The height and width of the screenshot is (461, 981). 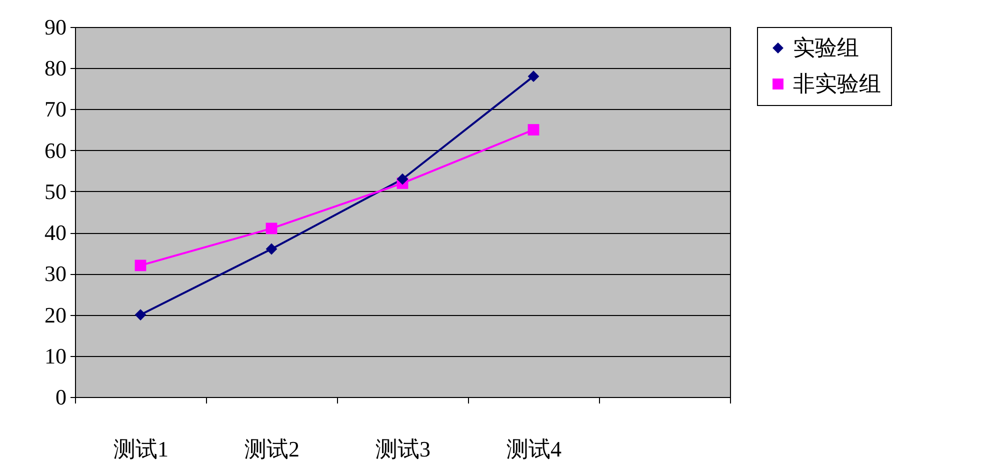 What do you see at coordinates (55, 27) in the screenshot?
I see `y-tick-label: 90` at bounding box center [55, 27].